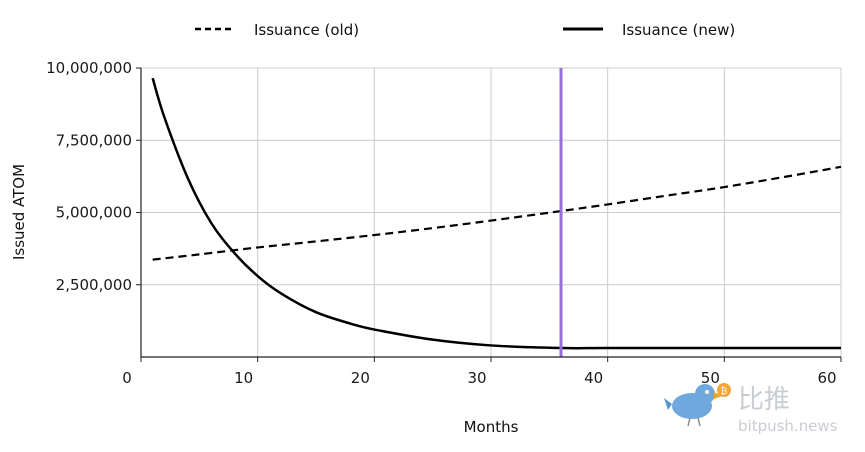 The width and height of the screenshot is (865, 452). I want to click on x-tick-label: 30, so click(476, 378).